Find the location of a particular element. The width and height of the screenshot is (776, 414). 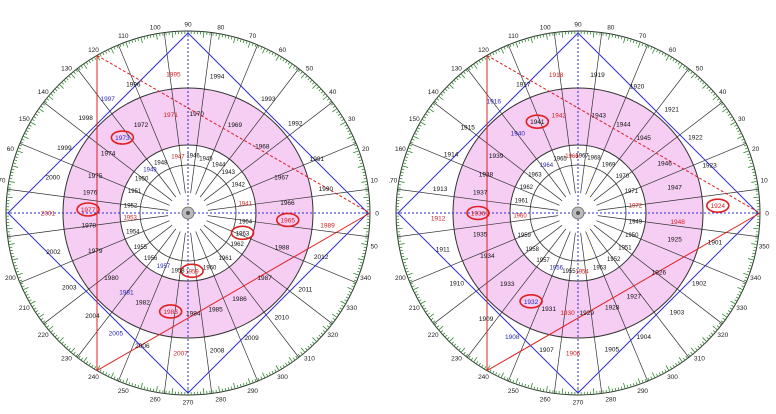

year-label: 1964 is located at coordinates (246, 223).